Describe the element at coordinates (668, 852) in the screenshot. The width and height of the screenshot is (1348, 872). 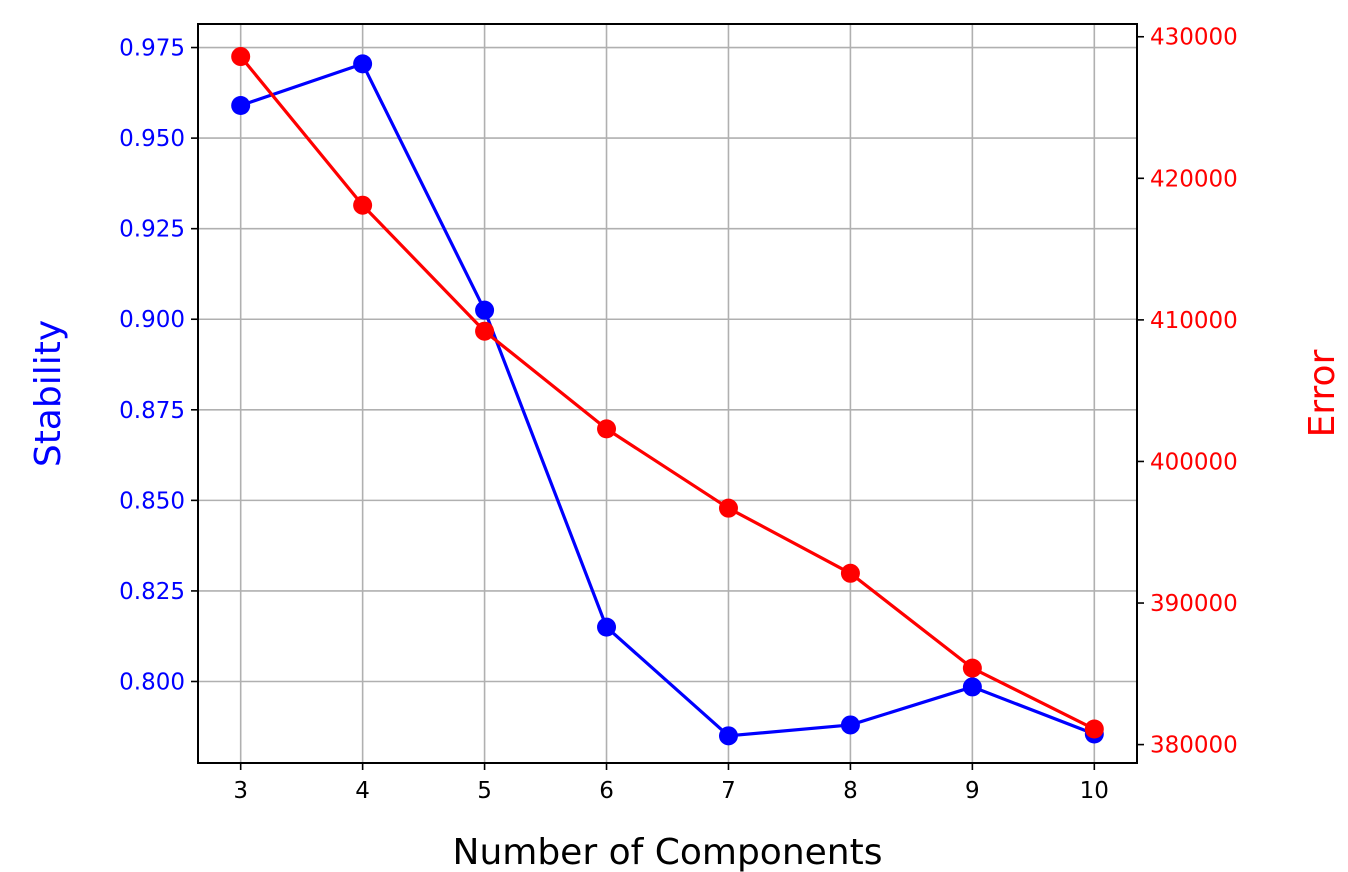
I see `x-axis-title: Number of Components` at that location.